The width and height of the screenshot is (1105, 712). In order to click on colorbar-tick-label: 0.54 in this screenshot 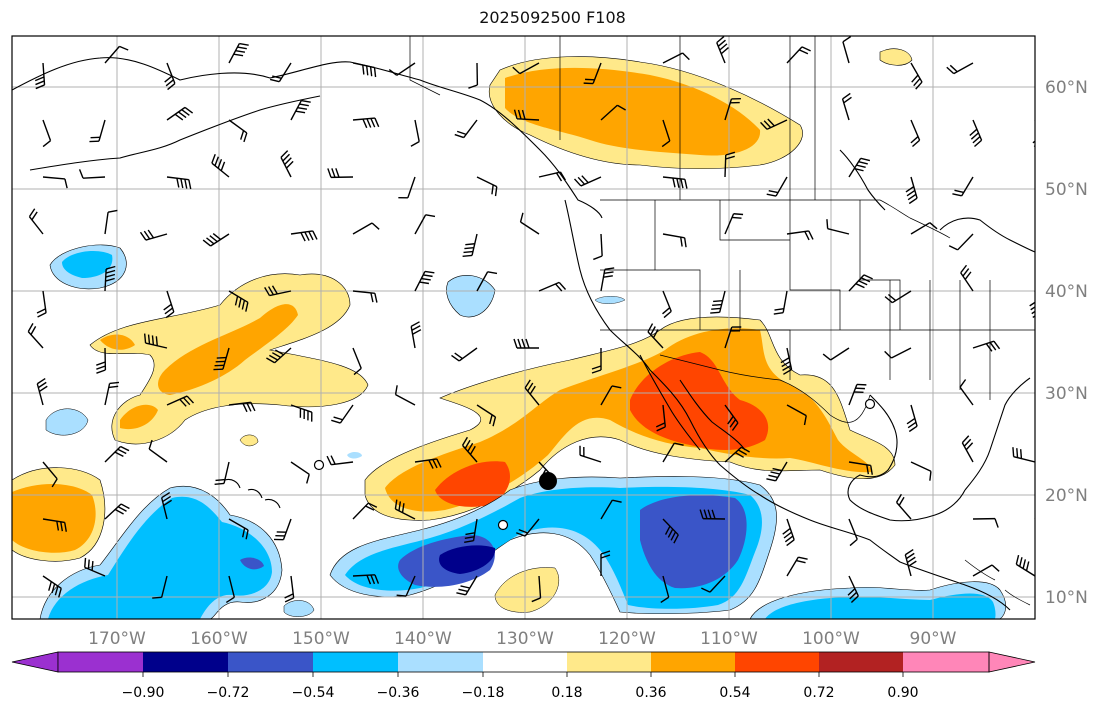, I will do `click(734, 693)`.